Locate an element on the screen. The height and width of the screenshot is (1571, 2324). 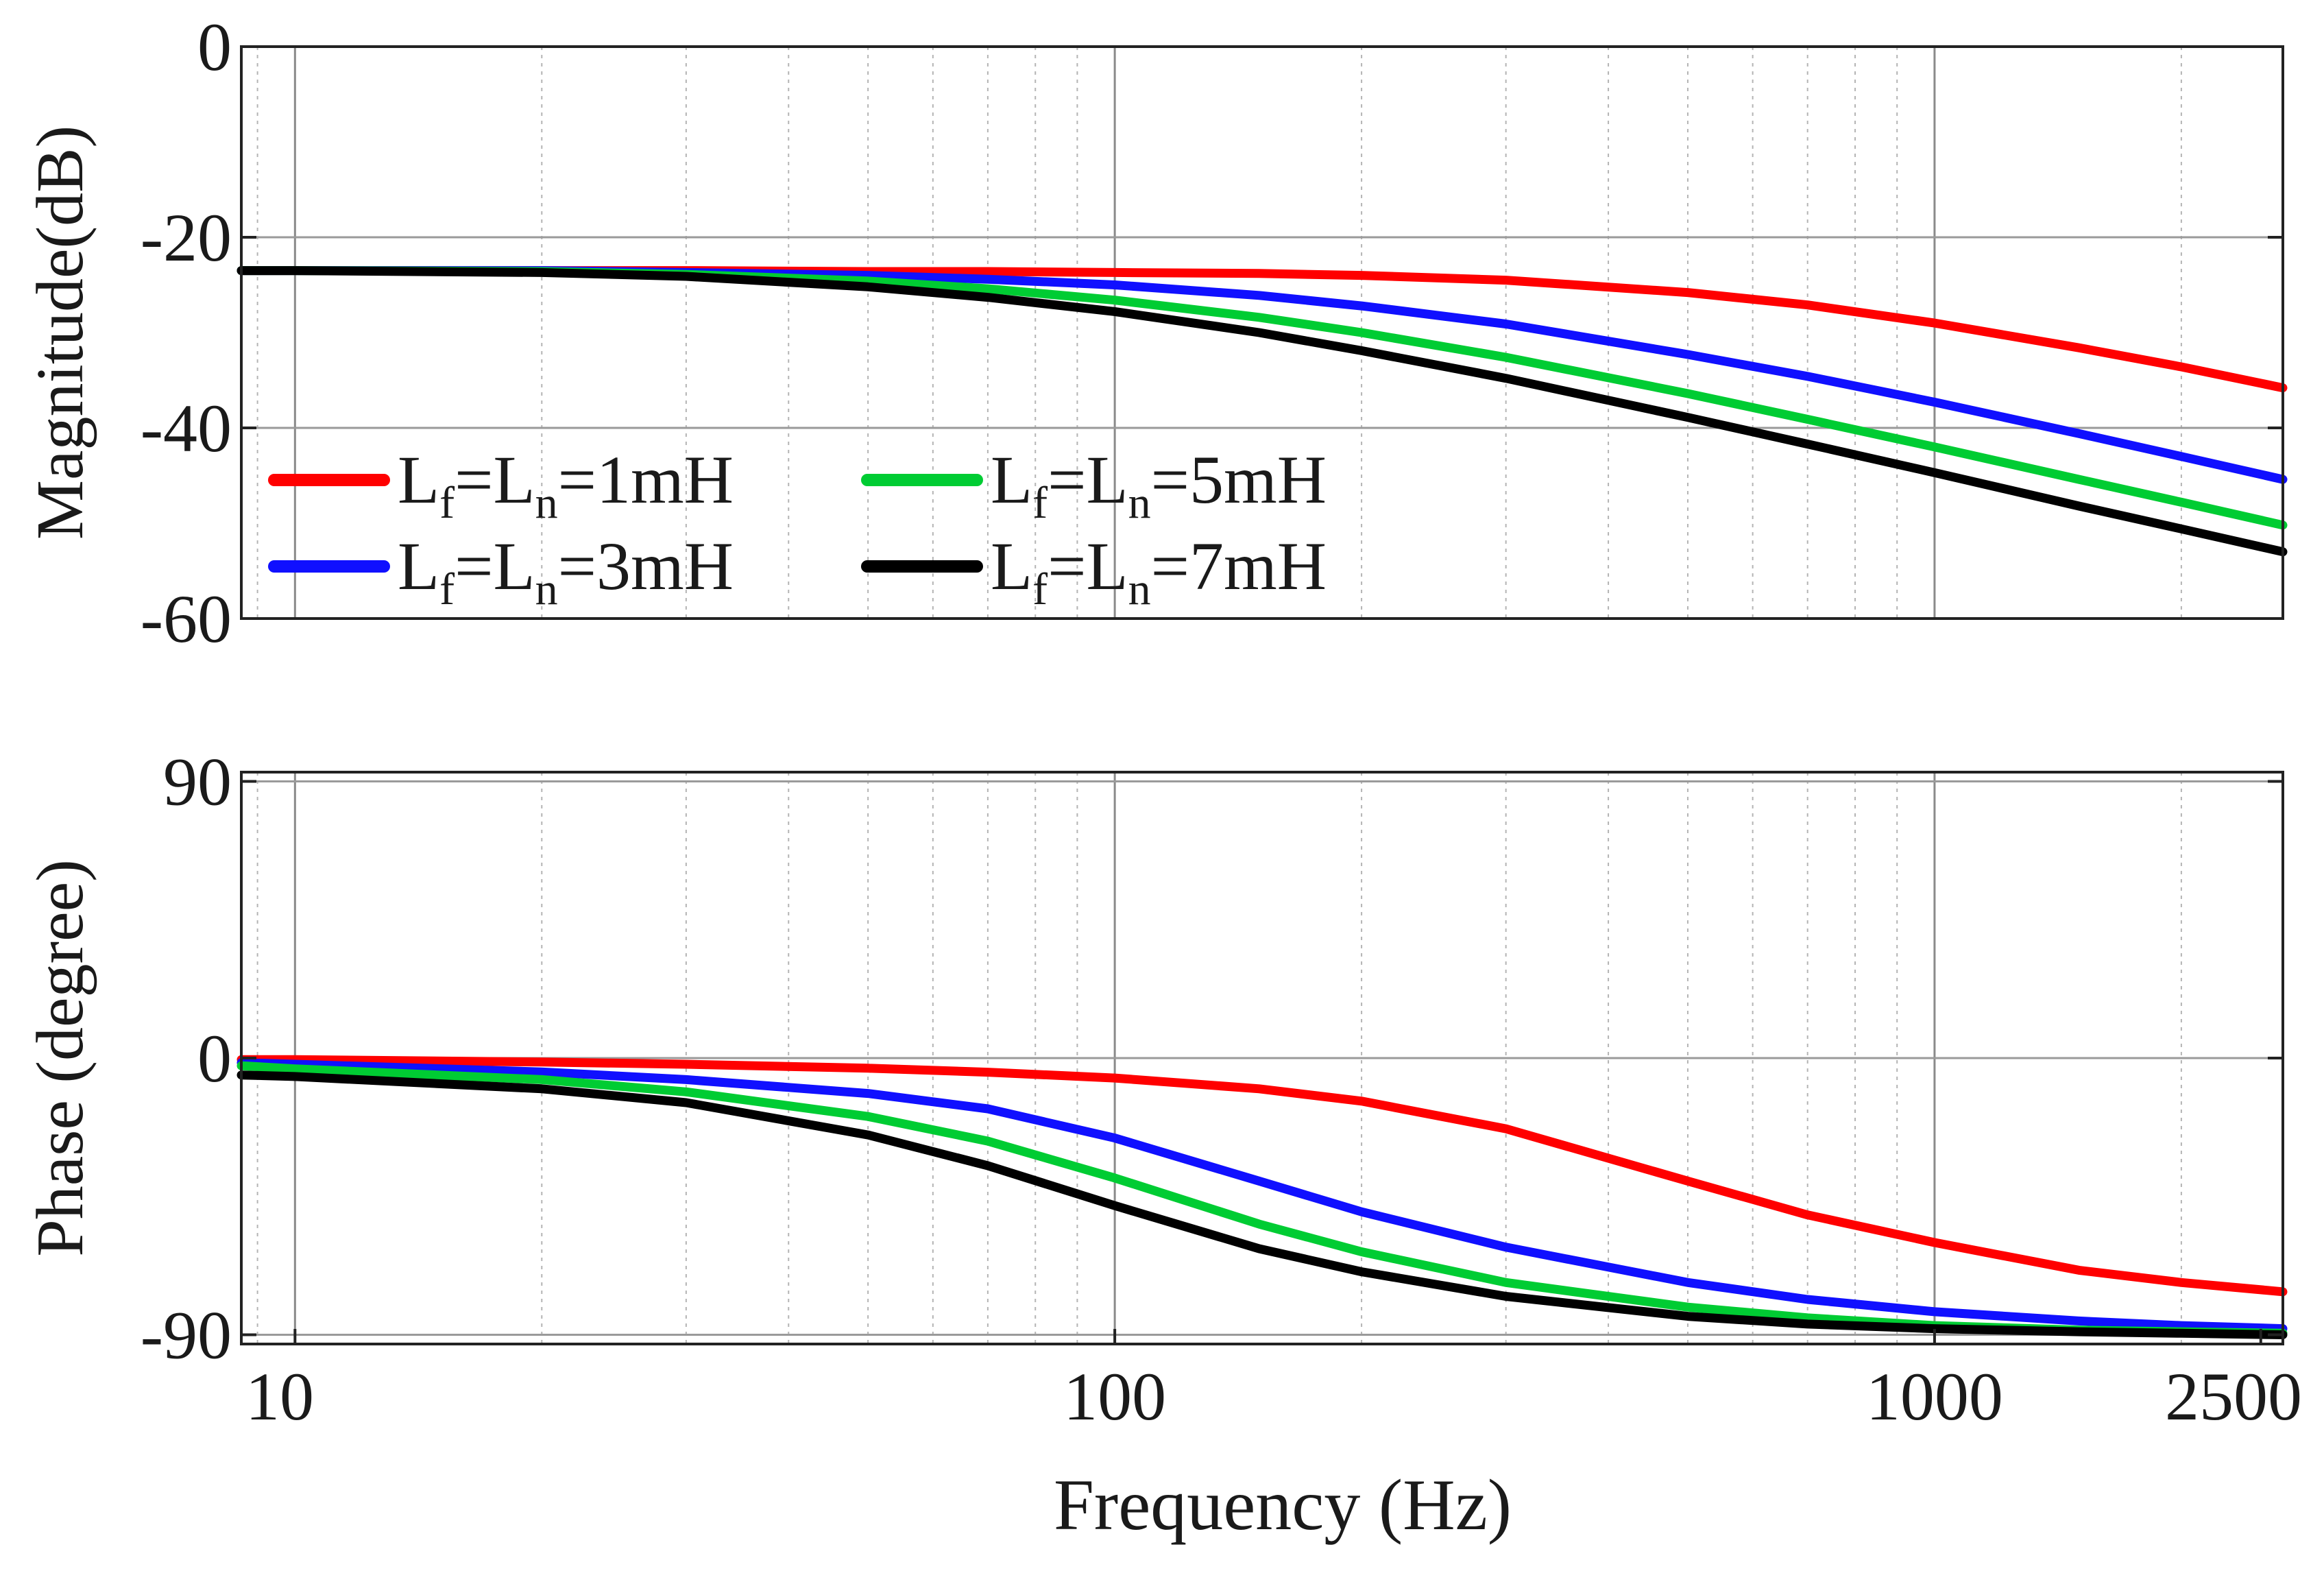
legend-item-lf-ln-1mh: Lf=Ln=1mH is located at coordinates (501, 485).